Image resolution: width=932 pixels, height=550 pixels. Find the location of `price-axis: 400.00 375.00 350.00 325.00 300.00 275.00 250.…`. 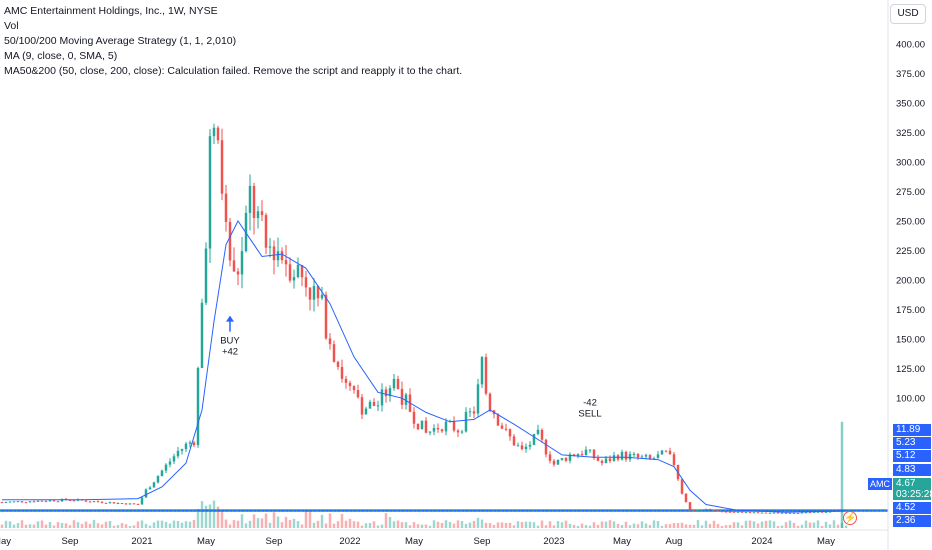

price-axis: 400.00 375.00 350.00 325.00 300.00 275.00 250.… is located at coordinates (910, 236).